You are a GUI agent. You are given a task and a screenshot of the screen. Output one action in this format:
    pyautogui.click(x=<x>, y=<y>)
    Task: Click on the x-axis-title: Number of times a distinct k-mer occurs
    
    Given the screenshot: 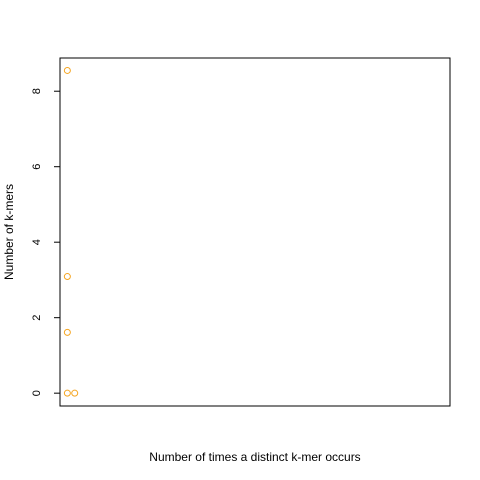 What is the action you would take?
    pyautogui.click(x=254, y=457)
    